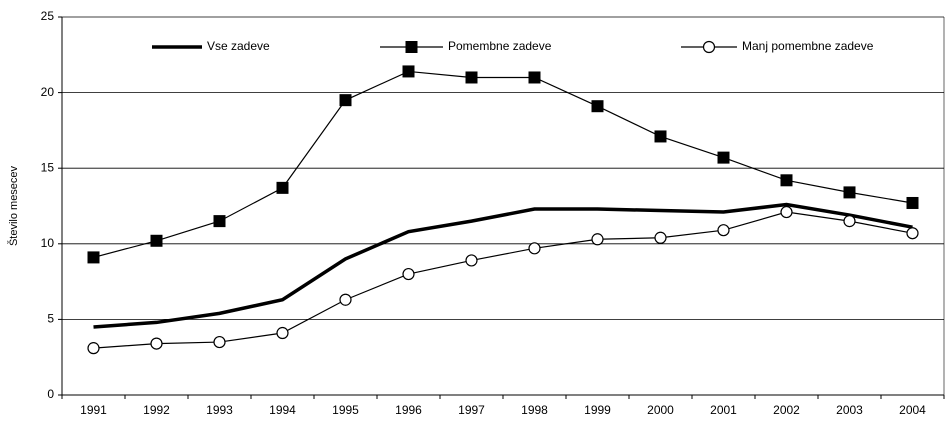 This screenshot has height=421, width=947. I want to click on x-tick-label: 2003, so click(849, 410).